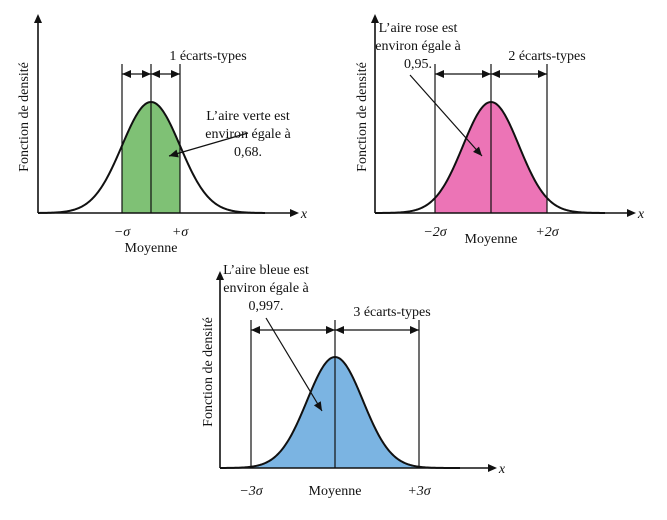 Image resolution: width=667 pixels, height=520 pixels. What do you see at coordinates (266, 270) in the screenshot?
I see `annotation-line: L’aire bleue est` at bounding box center [266, 270].